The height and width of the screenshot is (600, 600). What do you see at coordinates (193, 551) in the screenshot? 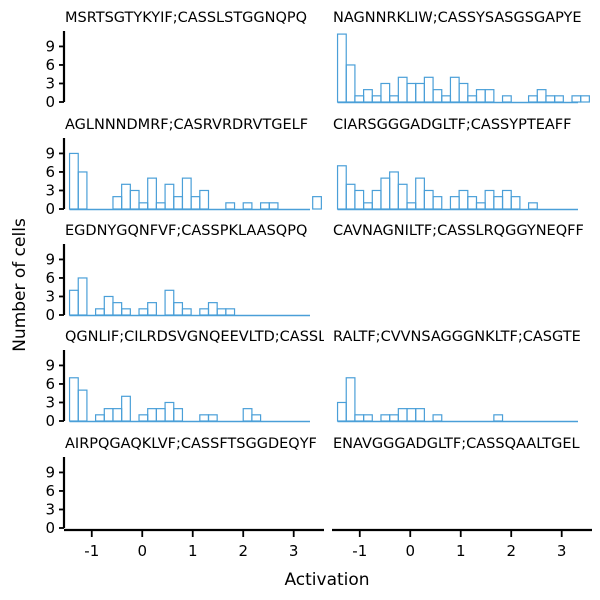
I see `x-tick-label: 1` at bounding box center [193, 551].